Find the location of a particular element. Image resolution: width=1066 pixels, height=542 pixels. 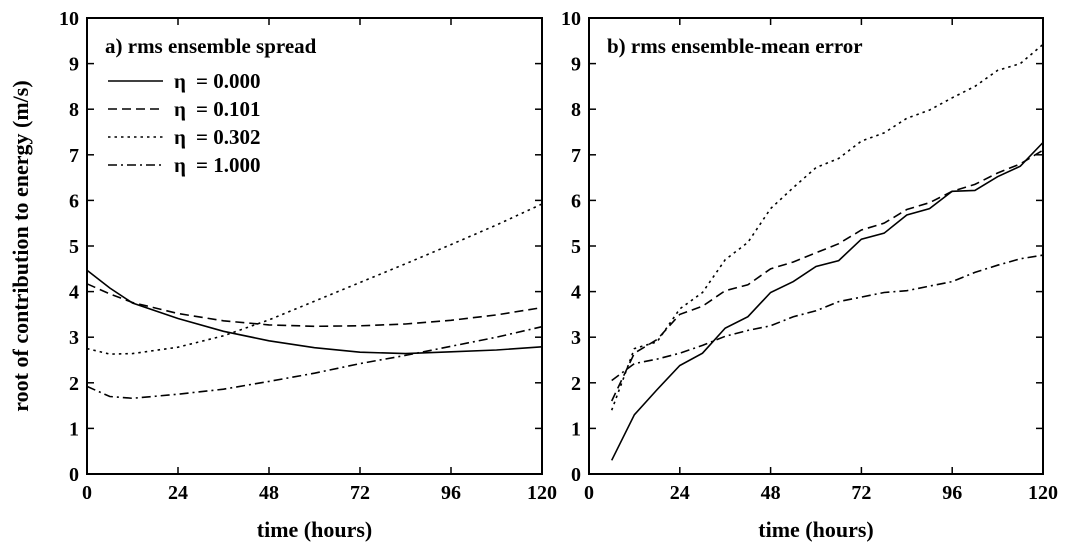

series-line-dashed is located at coordinates (314, 305).